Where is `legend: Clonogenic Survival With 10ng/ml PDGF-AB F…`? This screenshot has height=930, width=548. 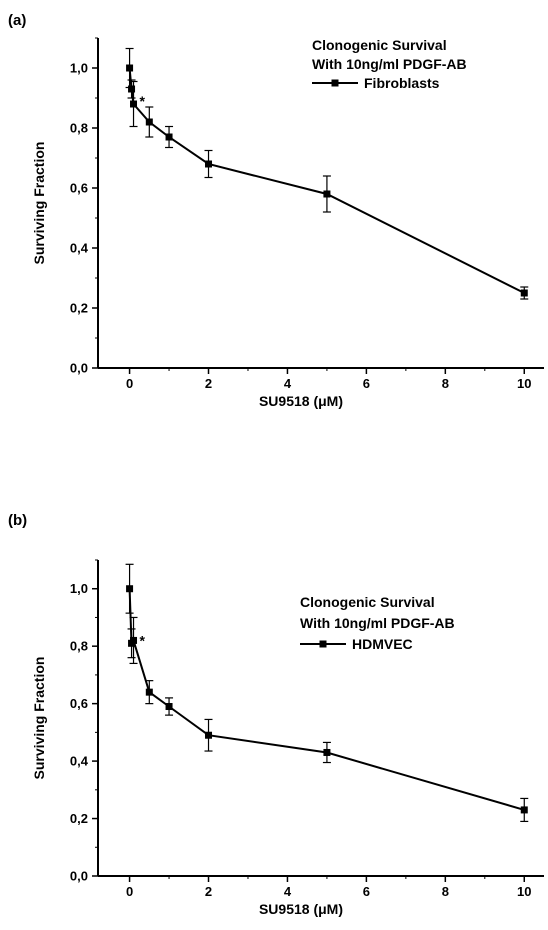
legend: Clonogenic Survival With 10ng/ml PDGF-AB F… is located at coordinates (389, 64).